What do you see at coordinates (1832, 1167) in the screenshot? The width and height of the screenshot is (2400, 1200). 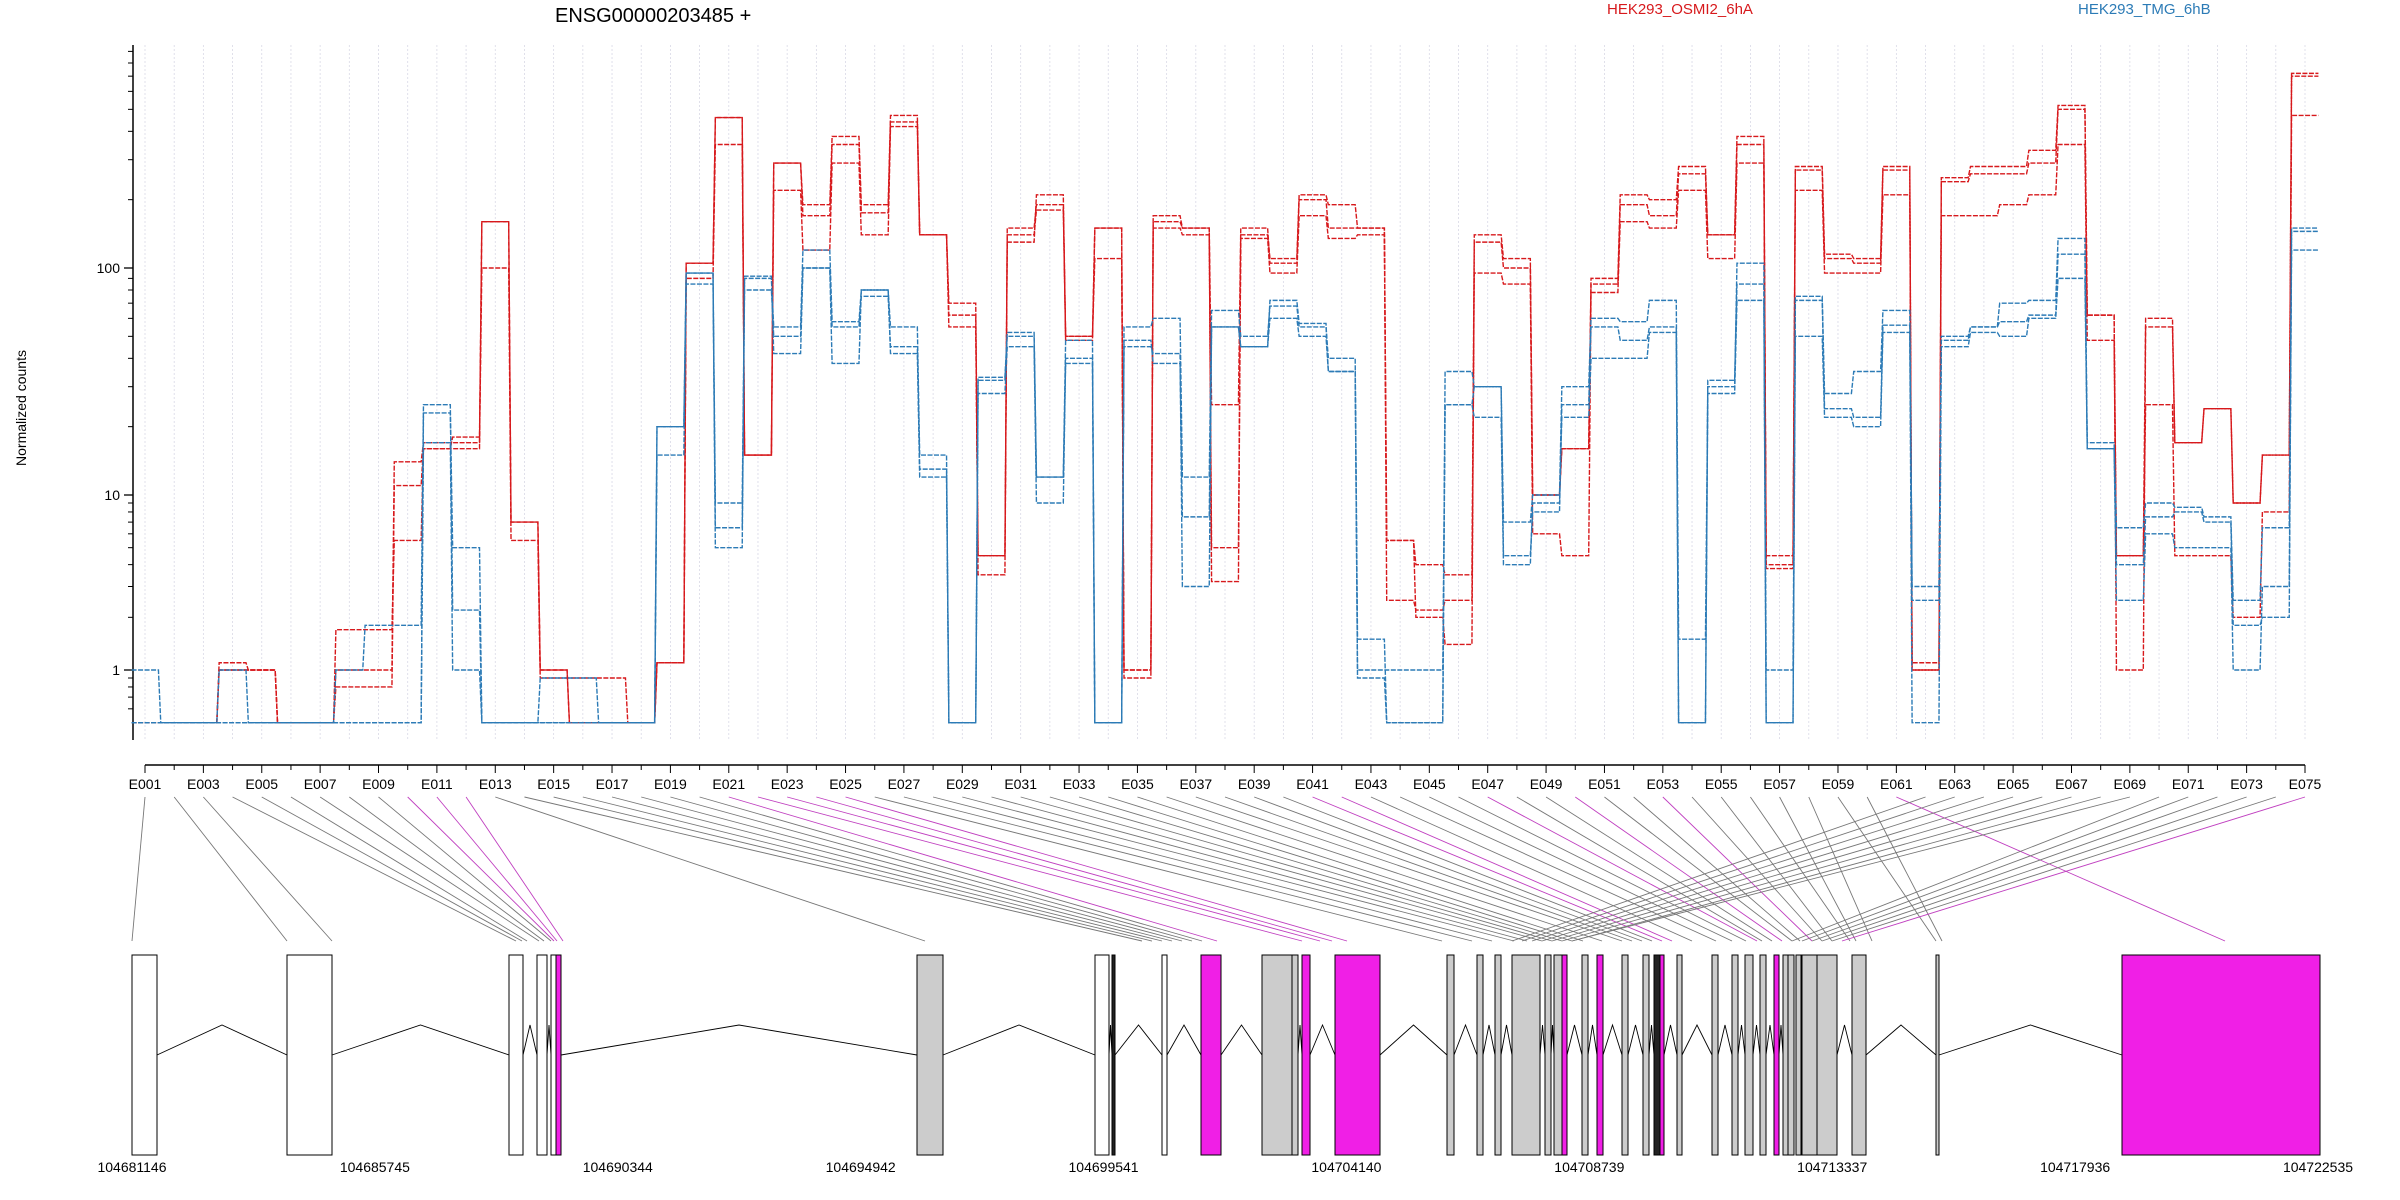 I see `coordinate-label: 104713337` at bounding box center [1832, 1167].